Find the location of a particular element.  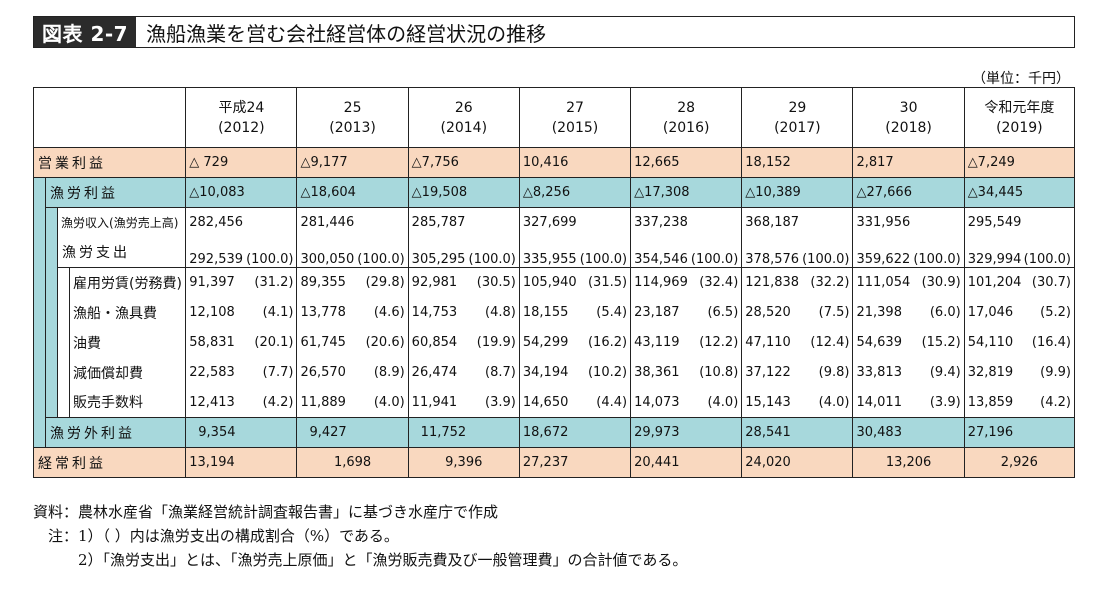

cell: △10,083 is located at coordinates (241, 192).